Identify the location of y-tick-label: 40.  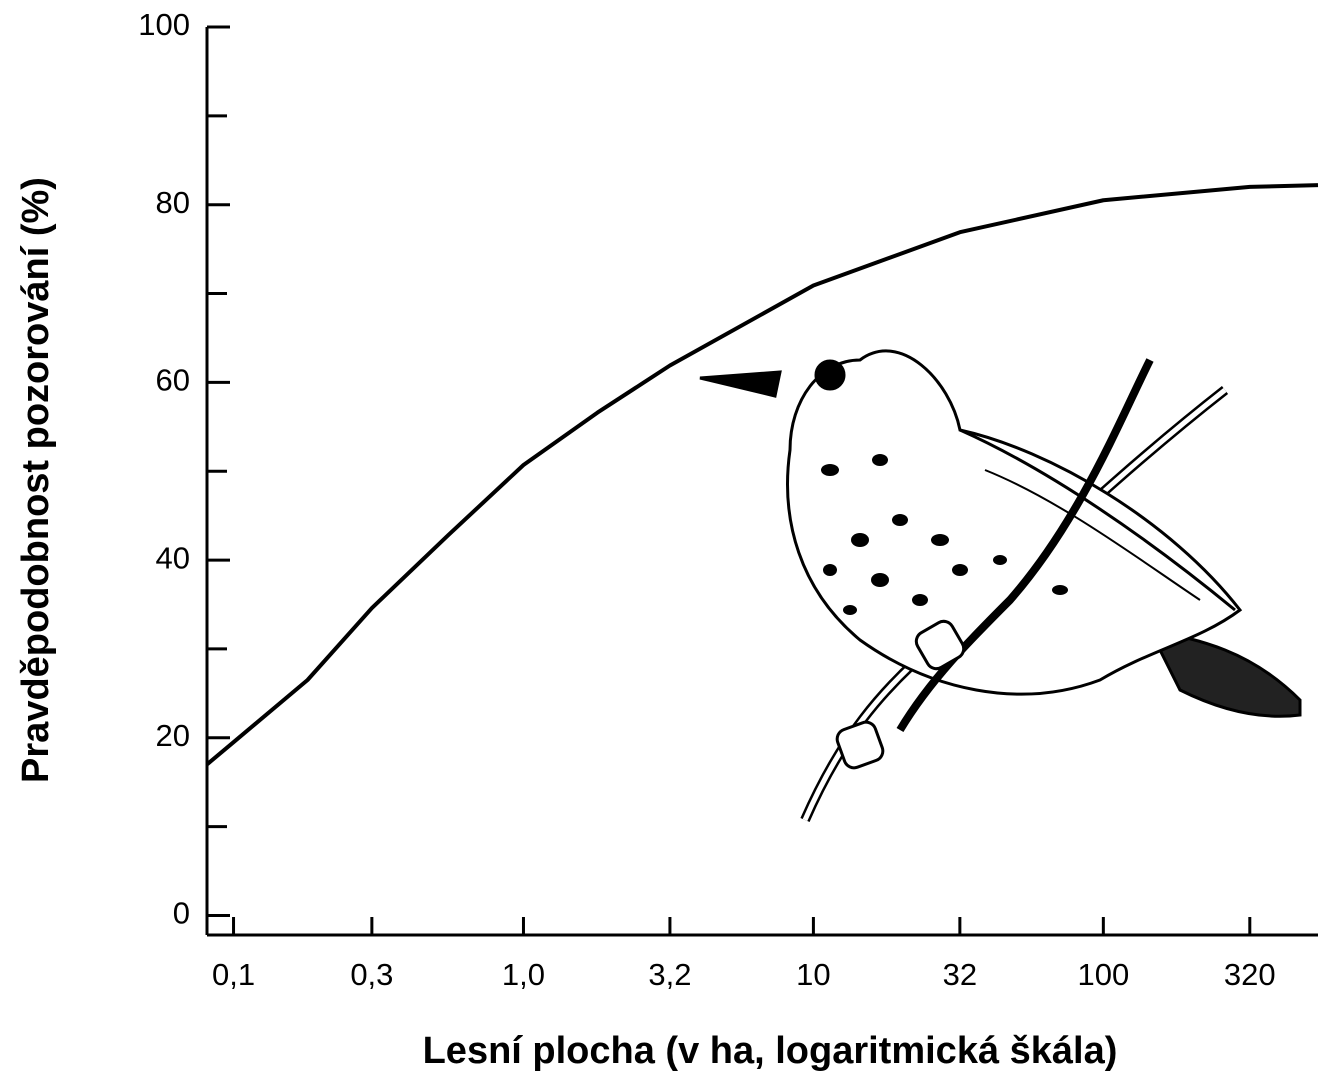
(173, 557).